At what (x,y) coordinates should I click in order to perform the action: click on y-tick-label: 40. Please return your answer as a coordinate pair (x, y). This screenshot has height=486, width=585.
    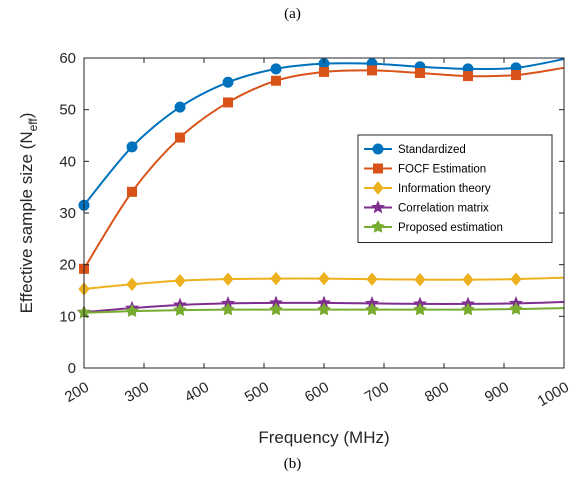
    Looking at the image, I should click on (67, 161).